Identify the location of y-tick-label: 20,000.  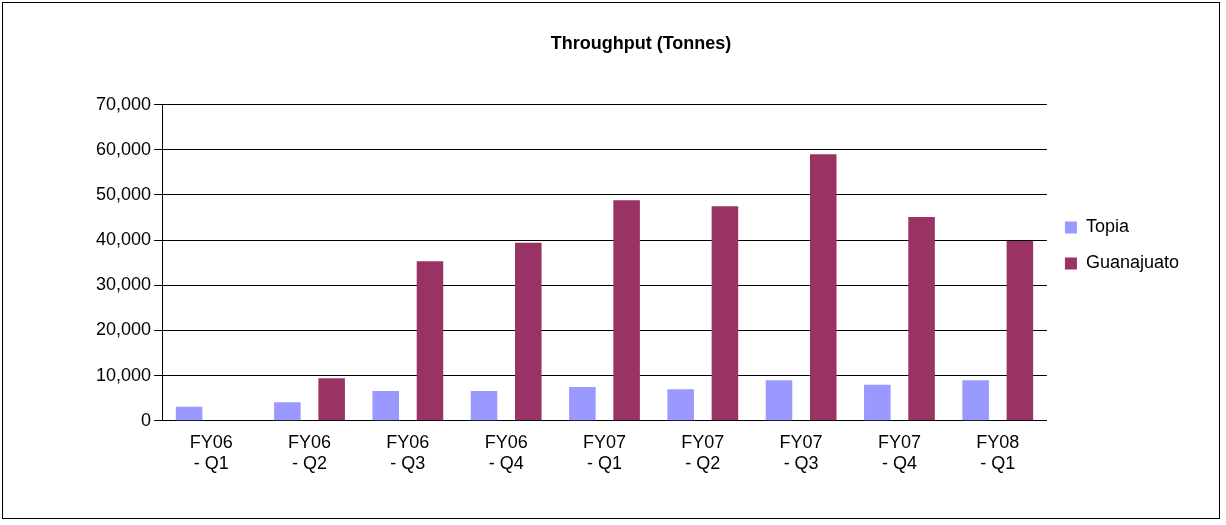
(123, 329).